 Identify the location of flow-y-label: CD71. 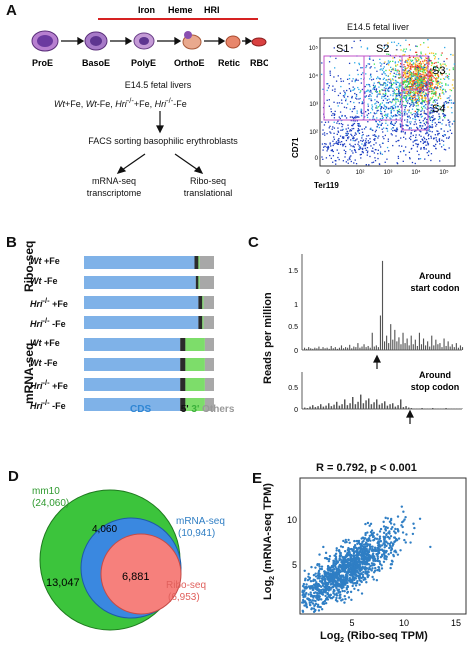
(295, 147).